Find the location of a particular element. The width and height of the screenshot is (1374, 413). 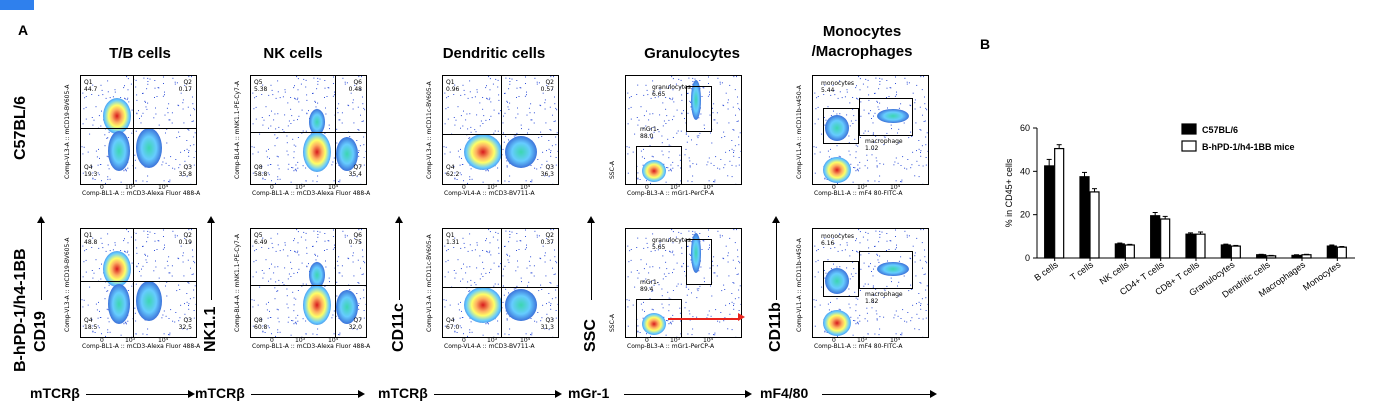

gate-value: monocytes 6.16 is located at coordinates (837, 240).